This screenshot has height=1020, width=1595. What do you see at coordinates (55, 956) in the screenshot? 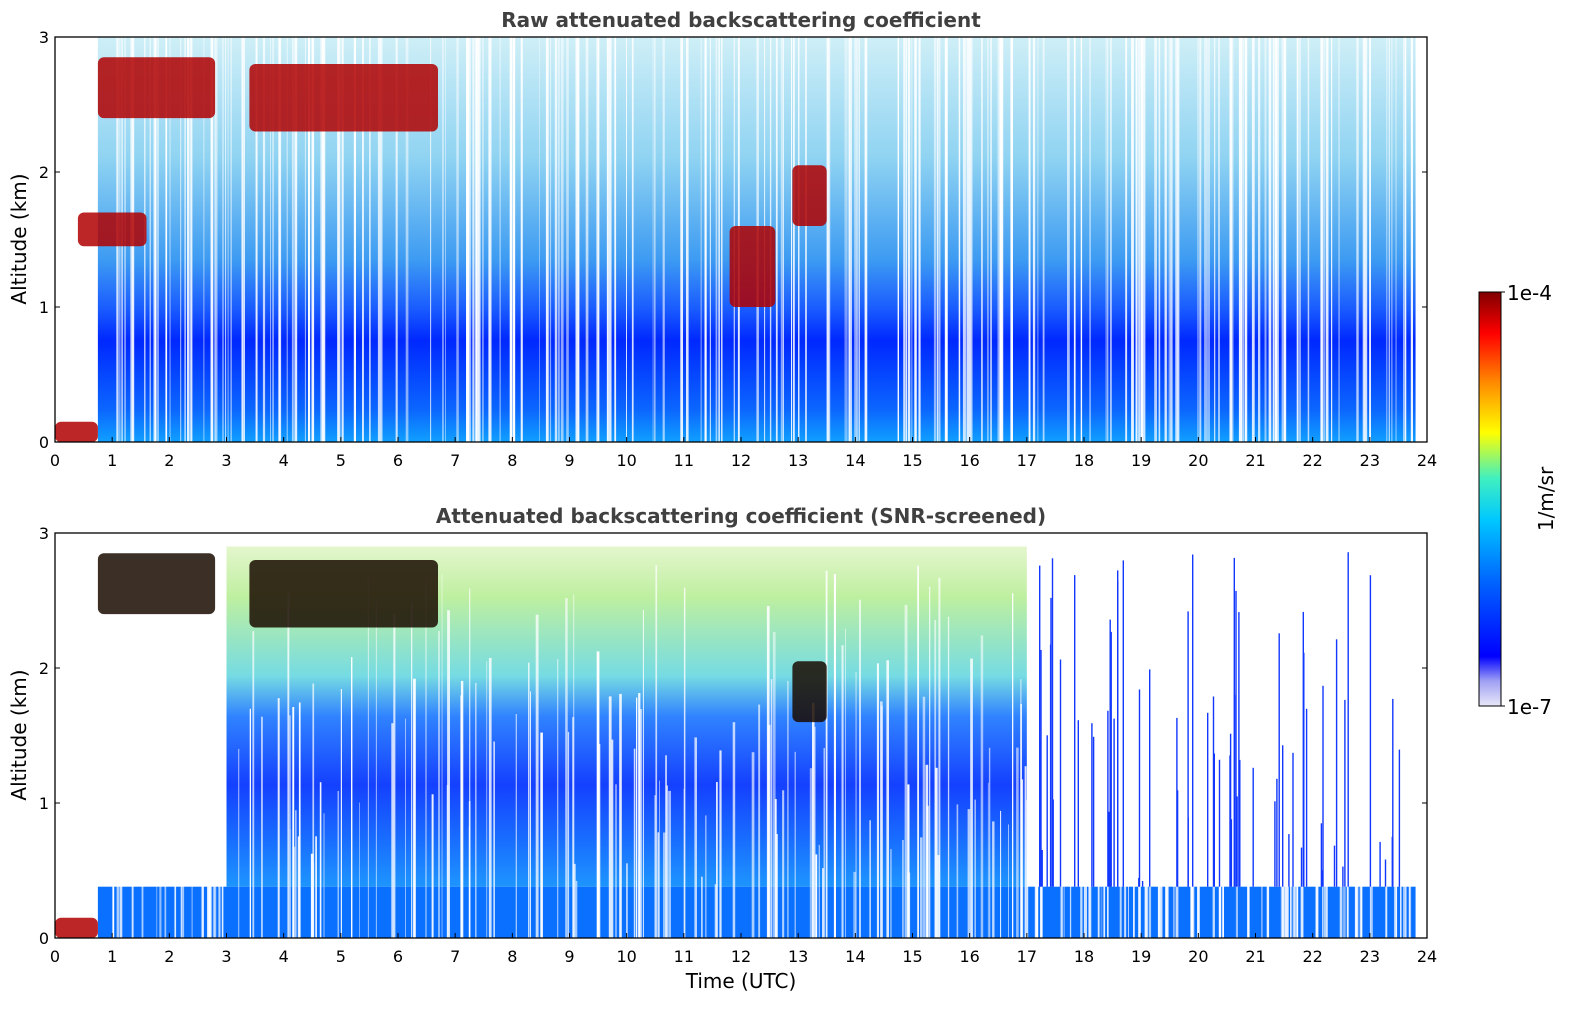
I see `x-tick-label: 0` at bounding box center [55, 956].